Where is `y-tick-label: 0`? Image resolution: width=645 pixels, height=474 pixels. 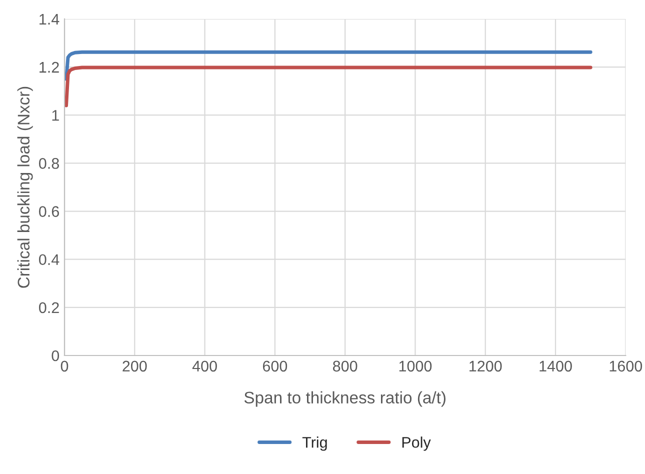
y-tick-label: 0 is located at coordinates (56, 356).